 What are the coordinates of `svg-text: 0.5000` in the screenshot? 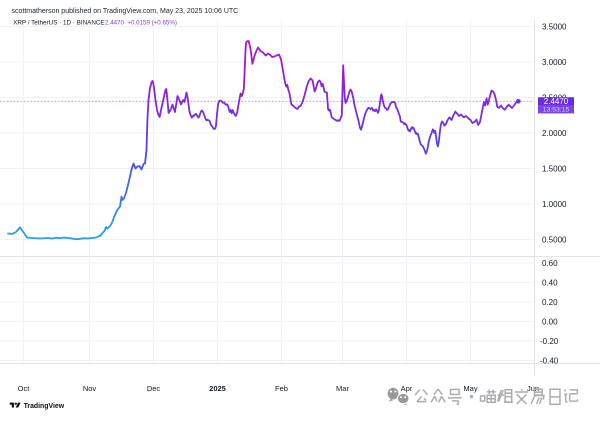 It's located at (554, 239).